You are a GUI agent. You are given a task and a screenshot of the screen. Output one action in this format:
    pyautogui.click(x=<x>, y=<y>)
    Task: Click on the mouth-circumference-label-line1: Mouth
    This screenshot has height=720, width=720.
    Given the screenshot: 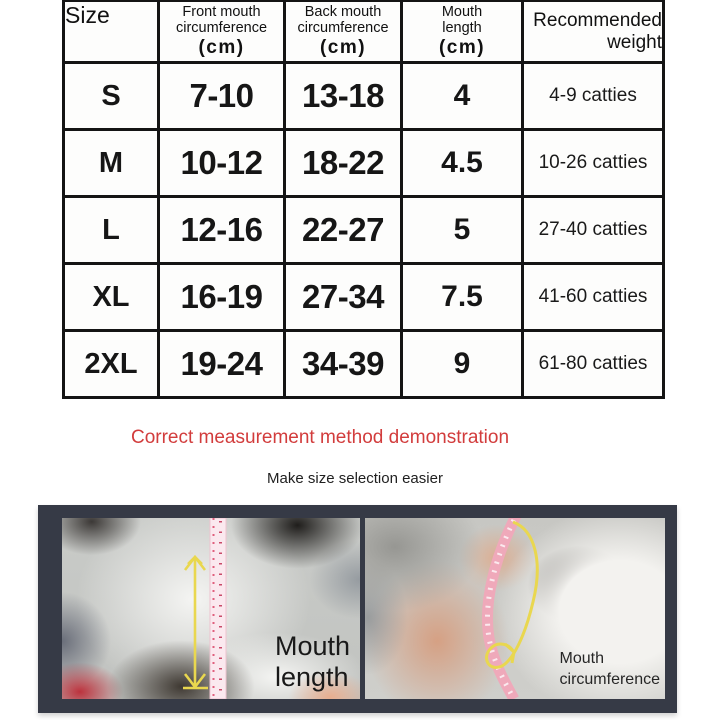 What is the action you would take?
    pyautogui.click(x=581, y=659)
    